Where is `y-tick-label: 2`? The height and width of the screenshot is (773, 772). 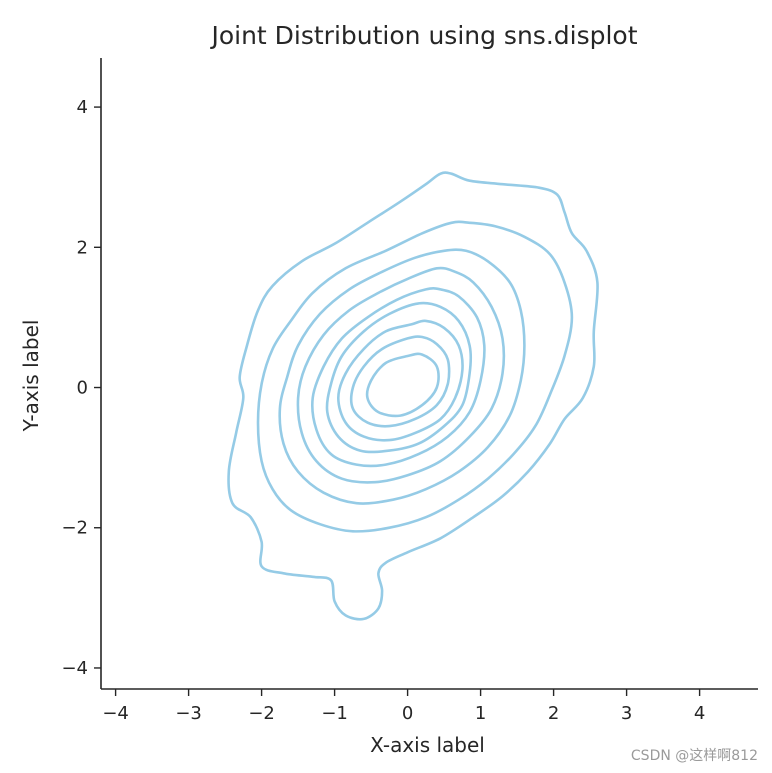
y-tick-label: 2 is located at coordinates (82, 247).